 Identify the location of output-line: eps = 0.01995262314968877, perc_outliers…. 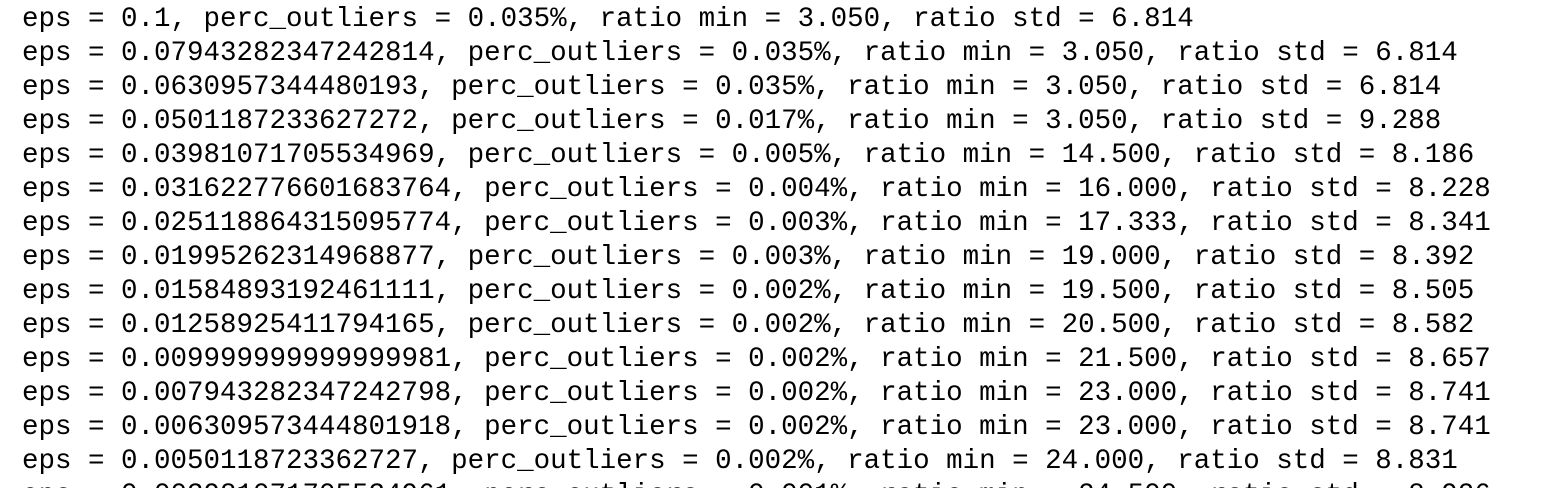
(748, 257).